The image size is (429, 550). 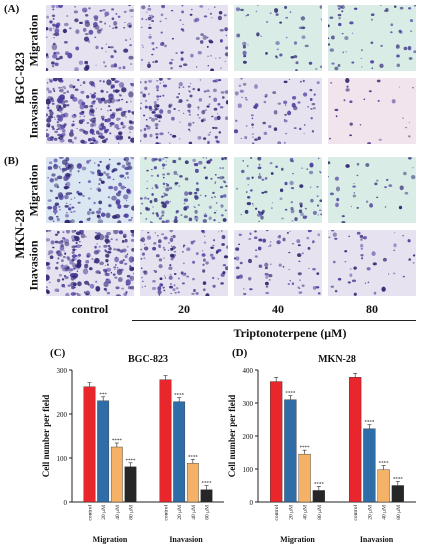 What do you see at coordinates (278, 263) in the screenshot?
I see `micrograph-r4-c3` at bounding box center [278, 263].